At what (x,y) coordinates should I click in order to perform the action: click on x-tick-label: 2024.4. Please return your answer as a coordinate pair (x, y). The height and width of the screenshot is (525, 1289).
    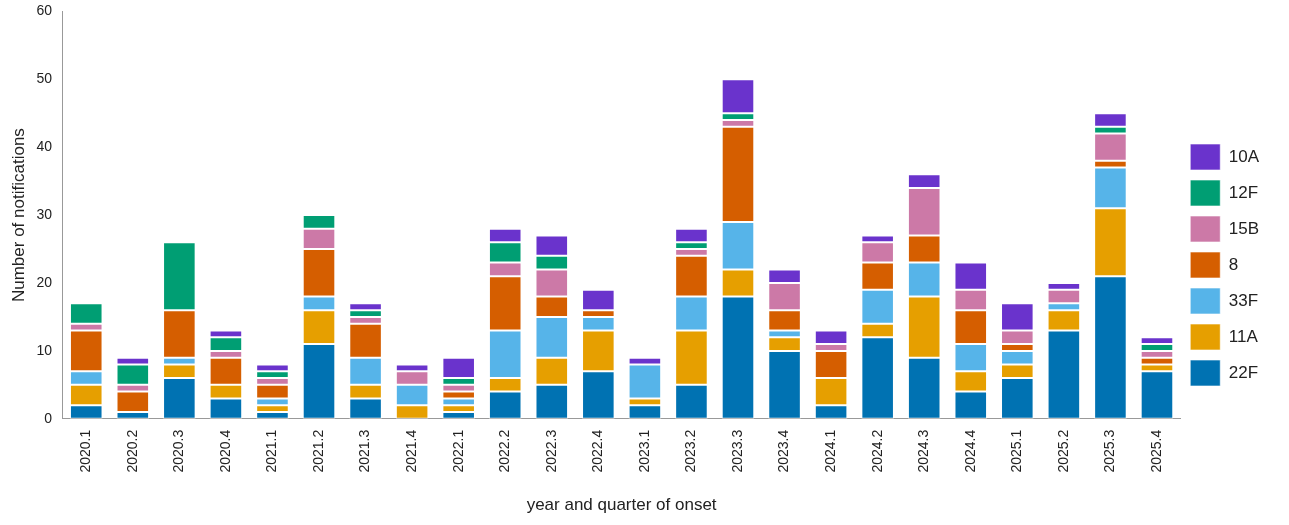
    Looking at the image, I should click on (969, 451).